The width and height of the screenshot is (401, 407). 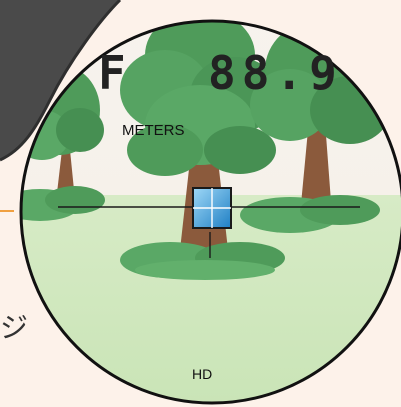 What do you see at coordinates (209, 232) in the screenshot?
I see `crosshair-reticle` at bounding box center [209, 232].